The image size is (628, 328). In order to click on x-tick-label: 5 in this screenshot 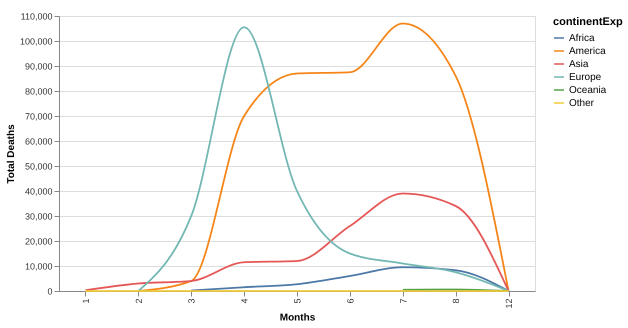, I will do `click(297, 301)`.